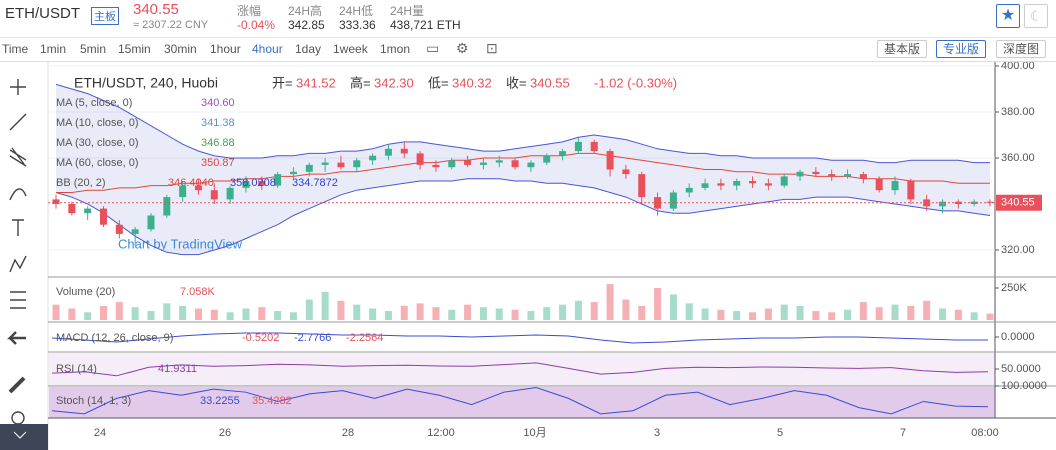 This screenshot has height=450, width=1056. I want to click on interval-button: Time, so click(15, 49).